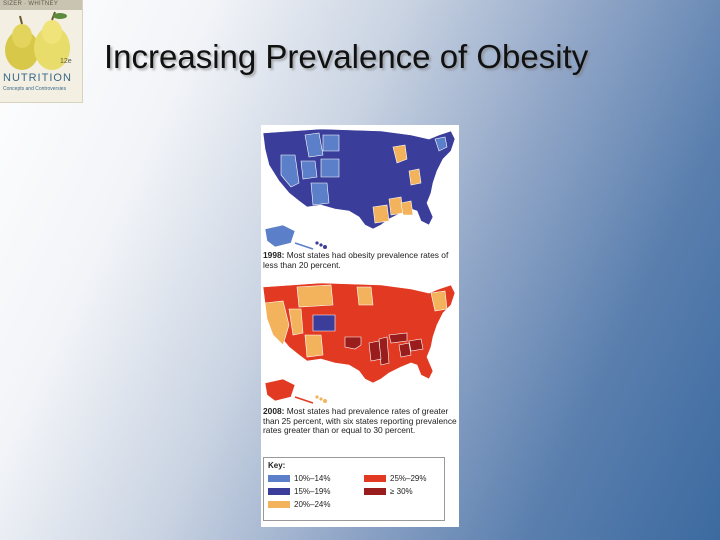 Image resolution: width=720 pixels, height=540 pixels. Describe the element at coordinates (66, 61) in the screenshot. I see `cover-edition: 12e` at that location.